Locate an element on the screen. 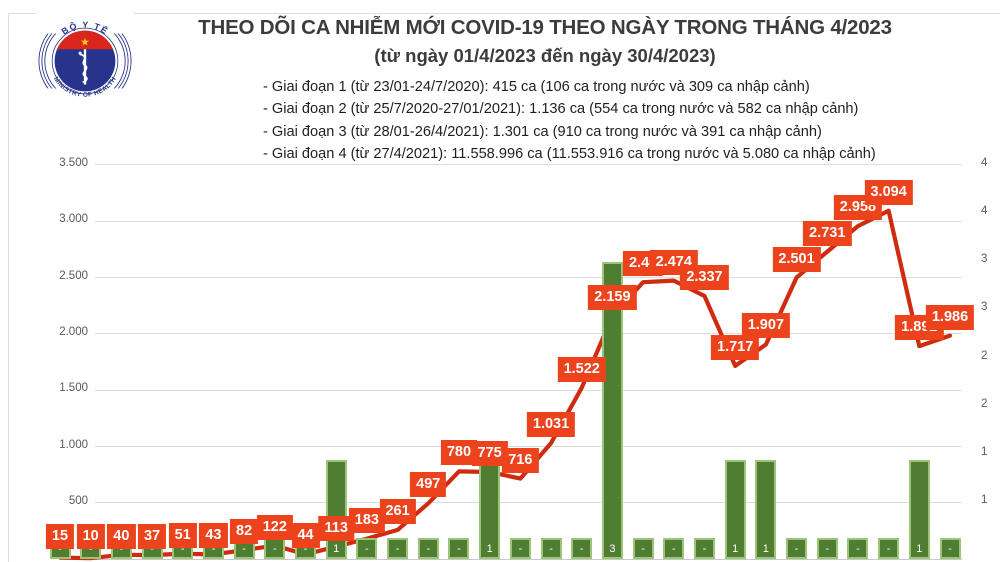 This screenshot has height=562, width=1000. logo-arc-mask-top is located at coordinates (85, 23).